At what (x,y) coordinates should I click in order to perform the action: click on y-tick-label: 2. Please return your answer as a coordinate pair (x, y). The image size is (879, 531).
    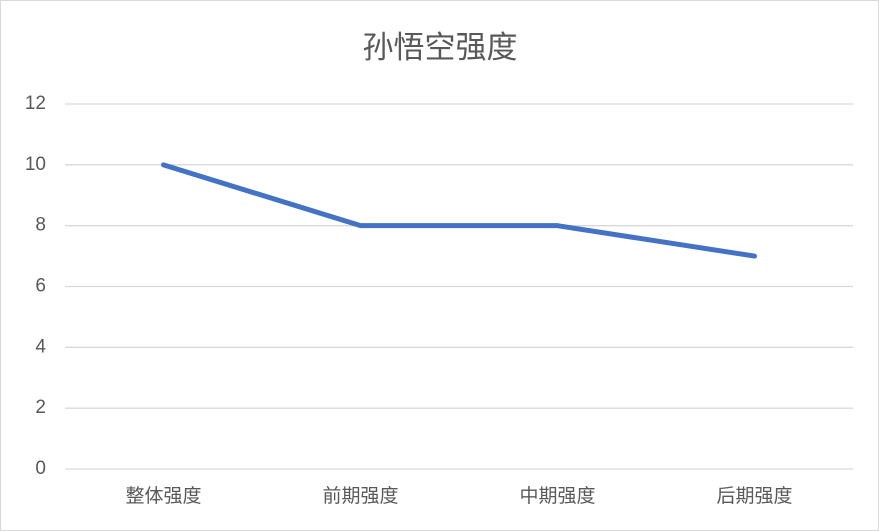
    Looking at the image, I should click on (40, 407).